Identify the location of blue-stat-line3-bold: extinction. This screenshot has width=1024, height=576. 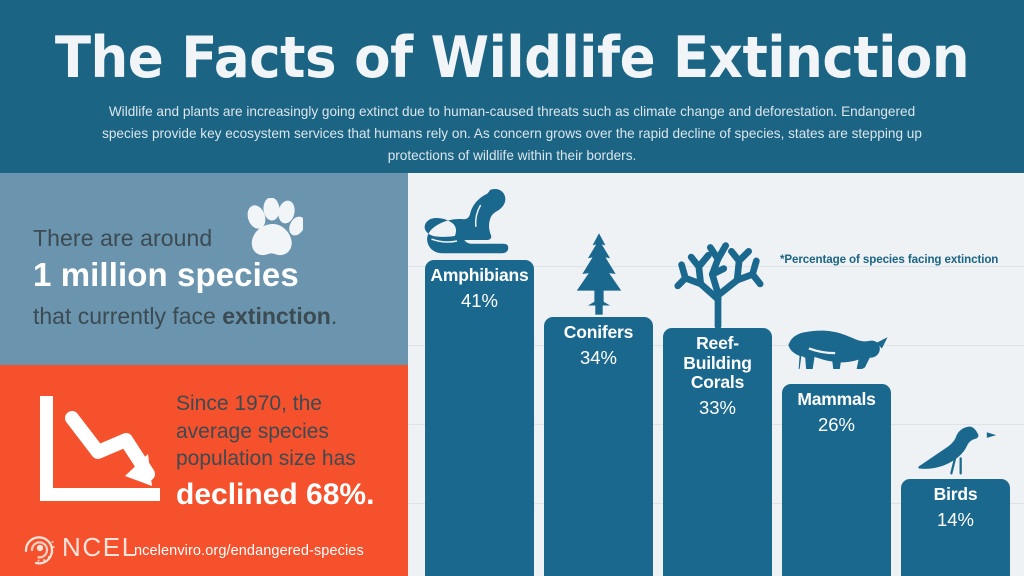
(276, 316).